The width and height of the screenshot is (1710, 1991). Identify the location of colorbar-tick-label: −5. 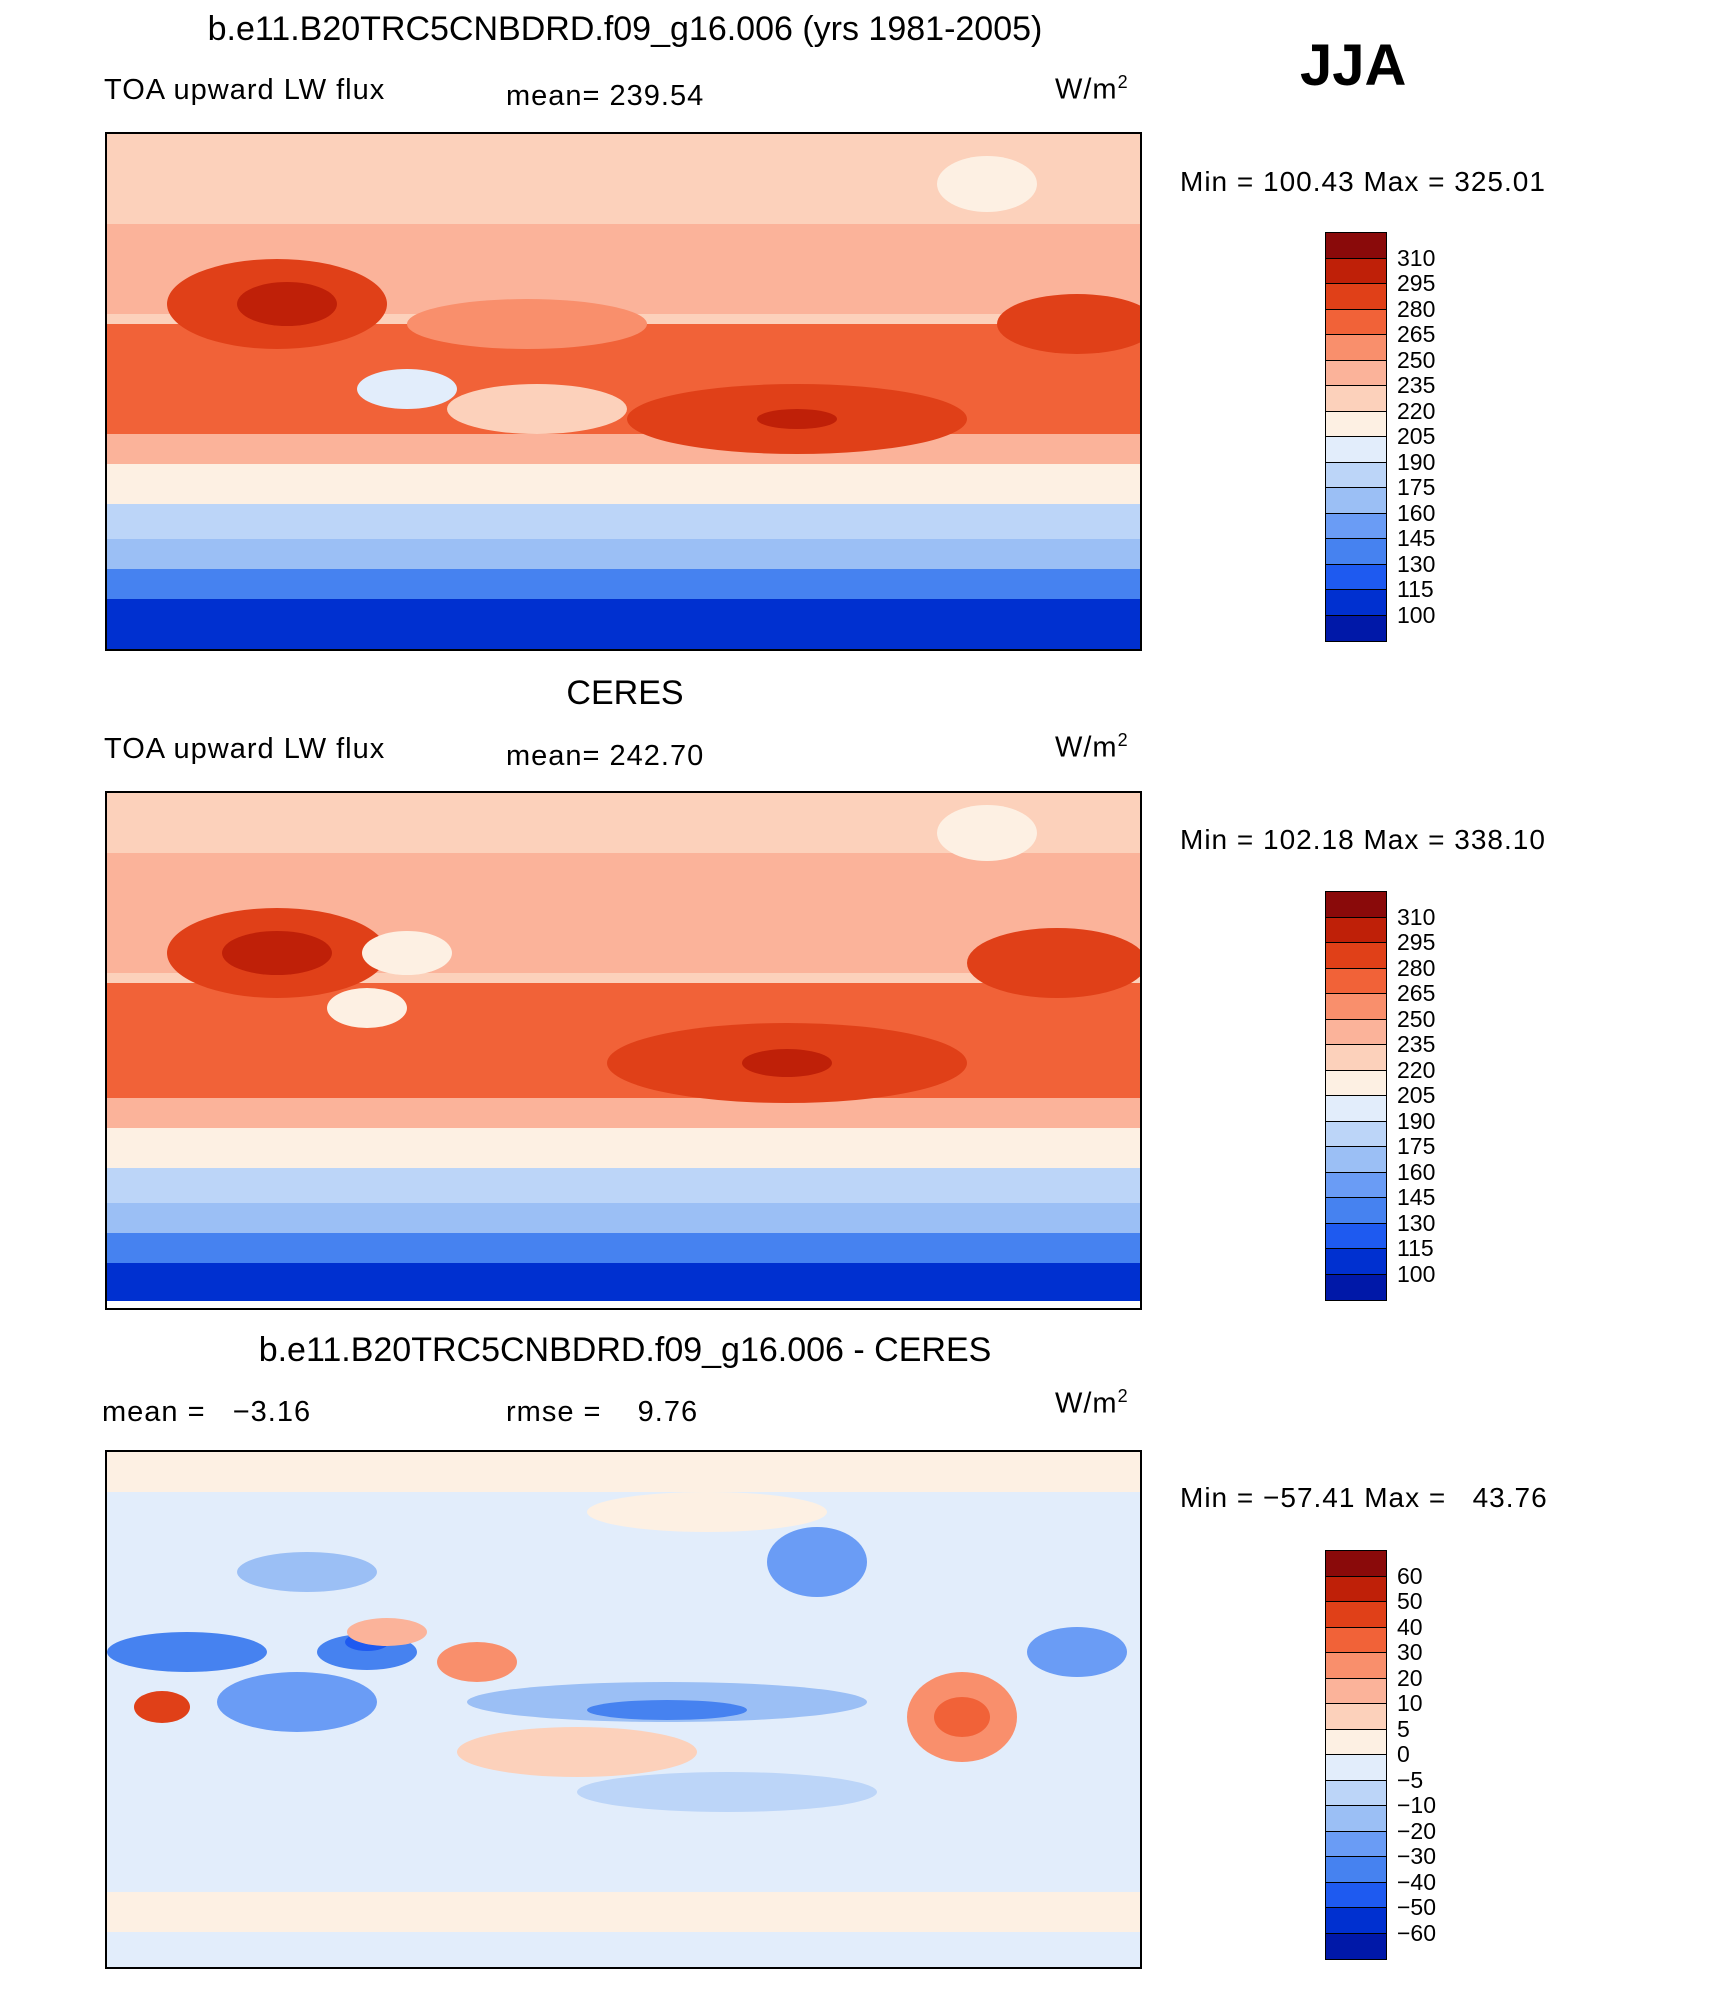
(1410, 1779).